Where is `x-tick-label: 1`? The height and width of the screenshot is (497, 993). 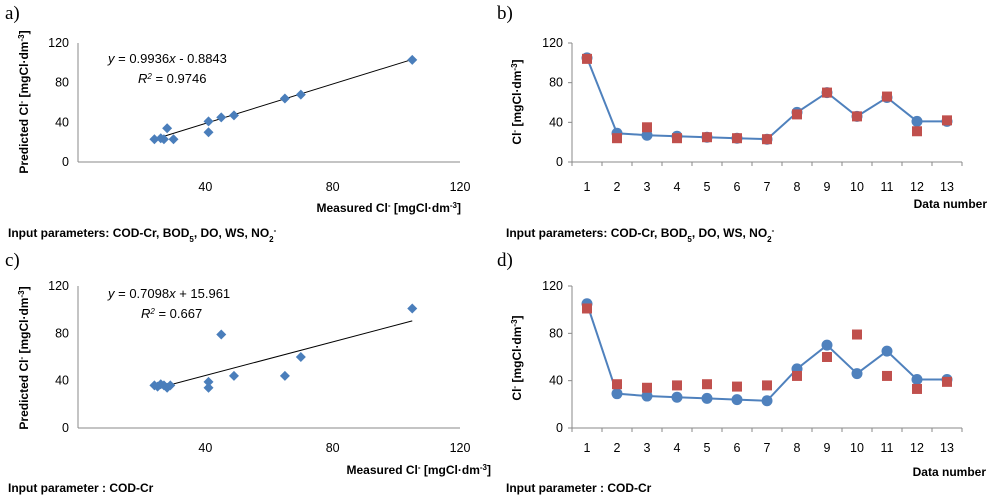
x-tick-label: 1 is located at coordinates (587, 448).